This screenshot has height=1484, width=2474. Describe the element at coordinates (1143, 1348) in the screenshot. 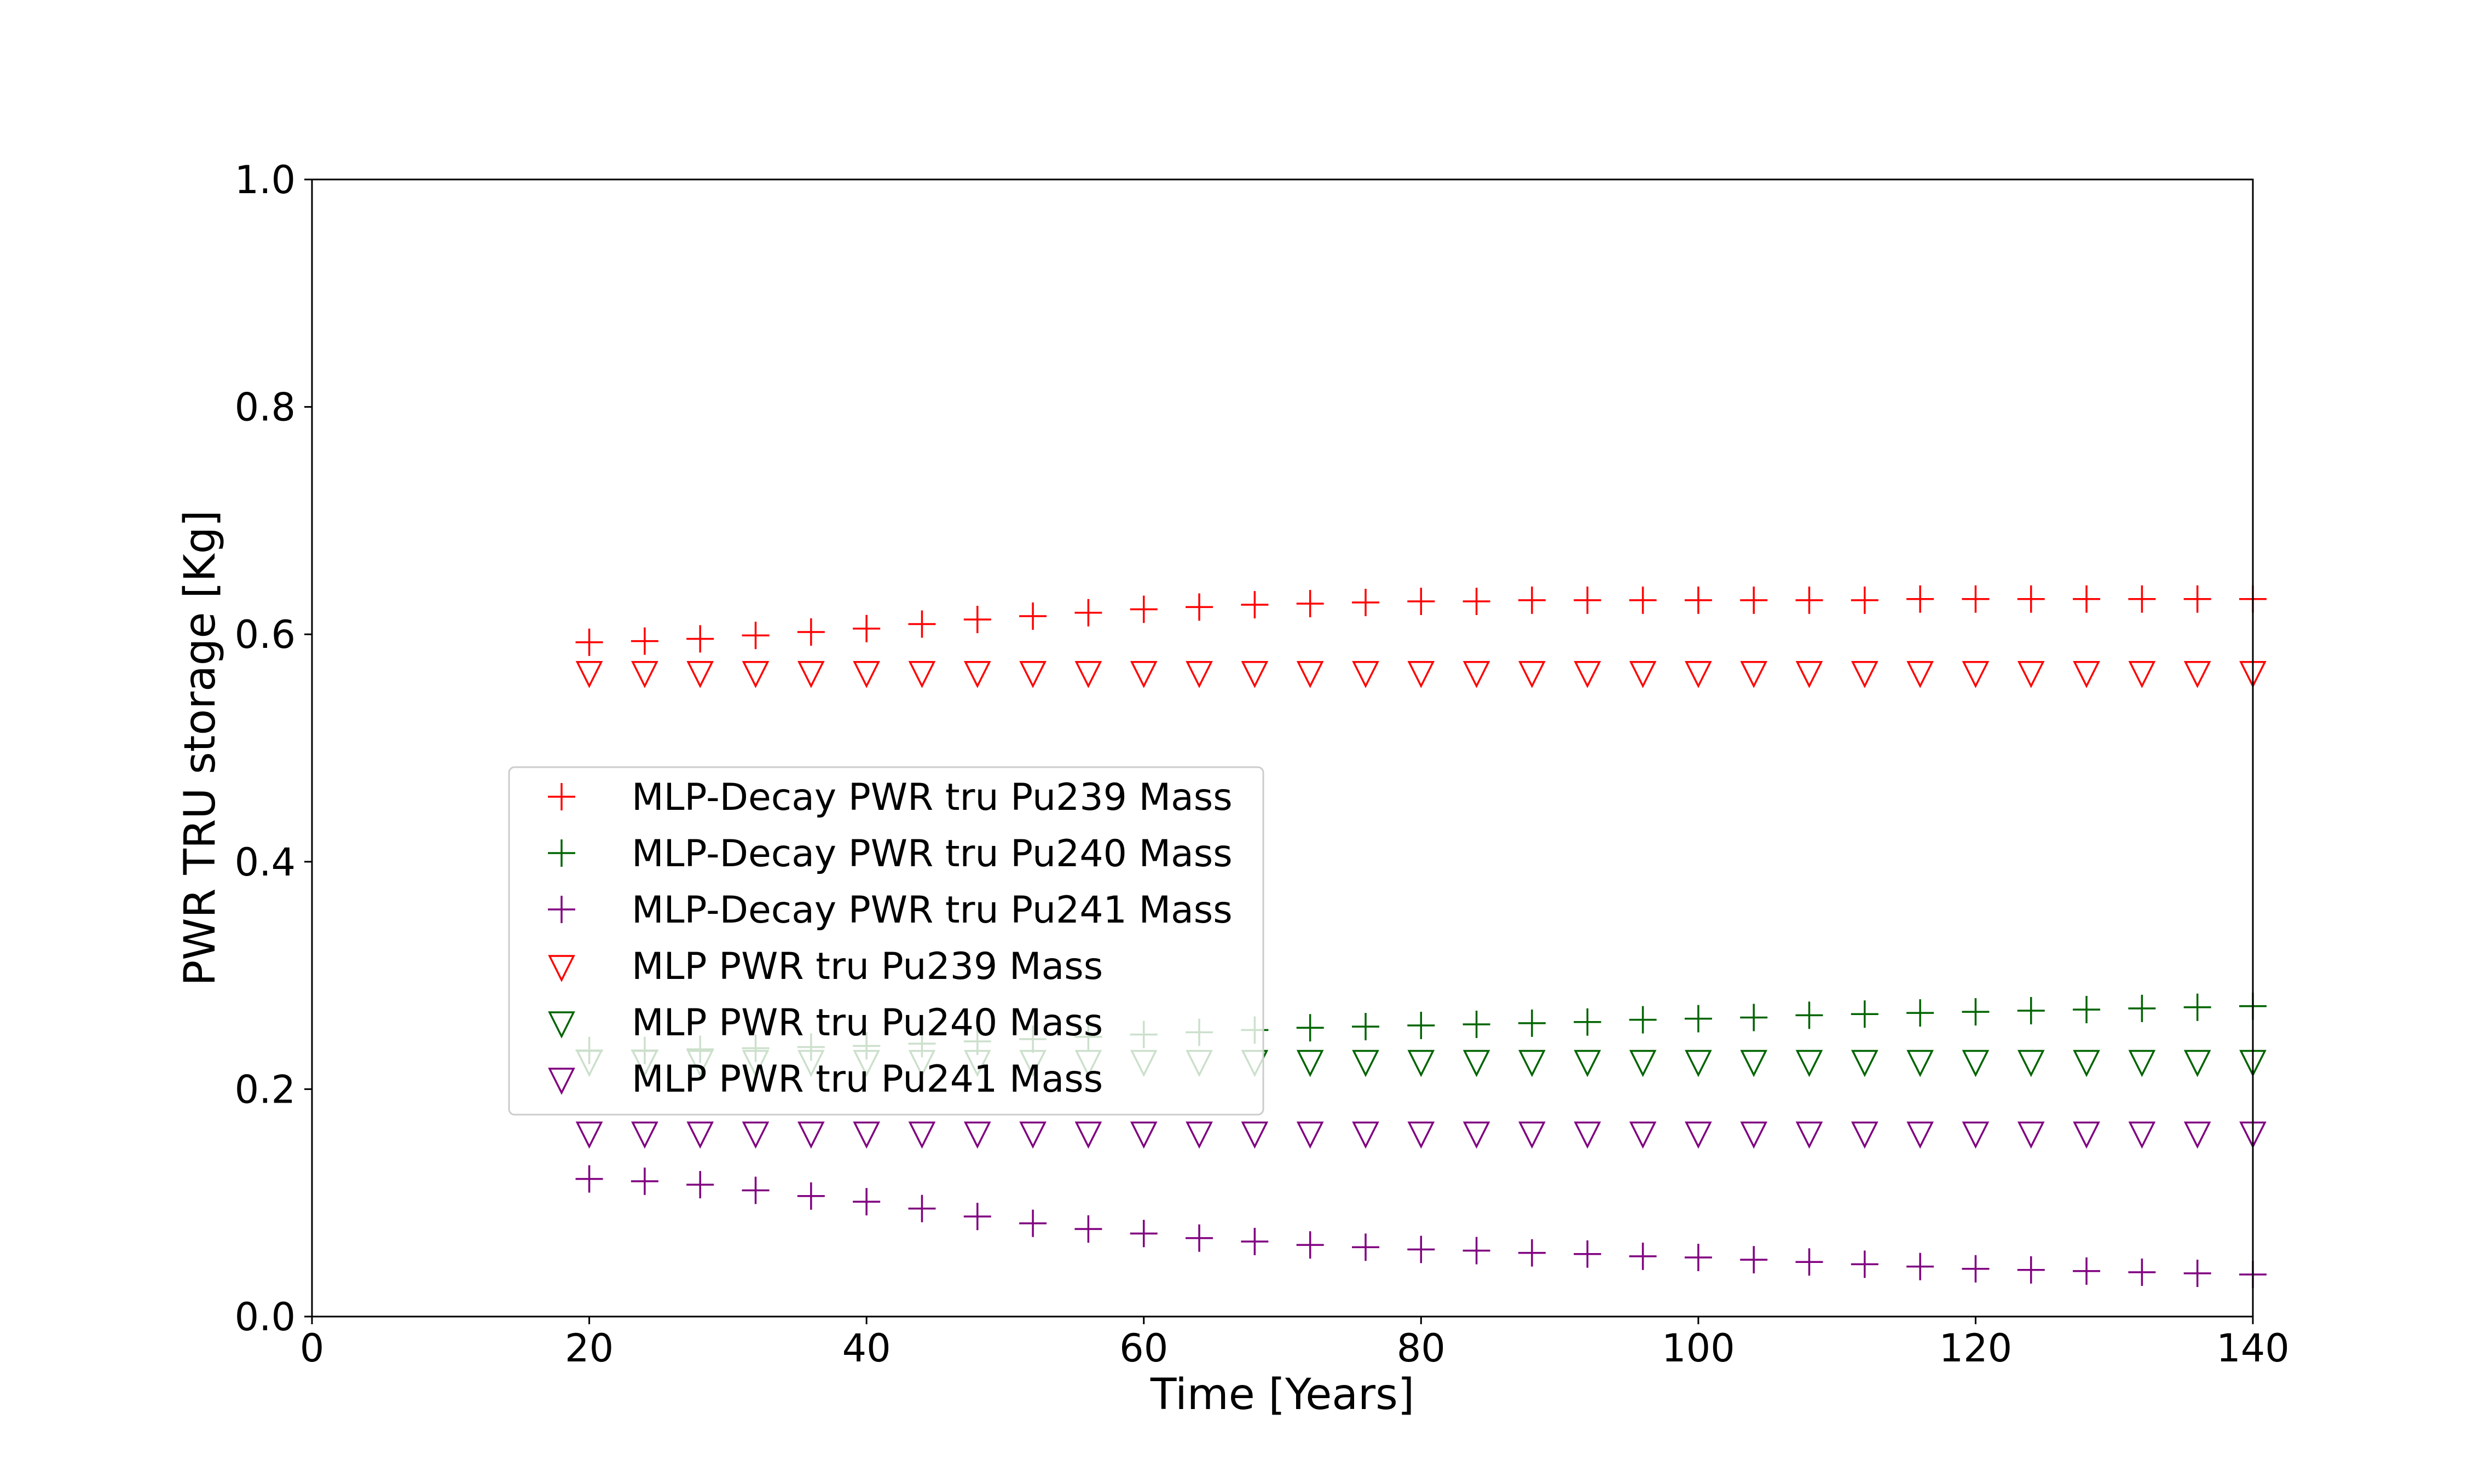

I see `x-tick-label: 60` at that location.